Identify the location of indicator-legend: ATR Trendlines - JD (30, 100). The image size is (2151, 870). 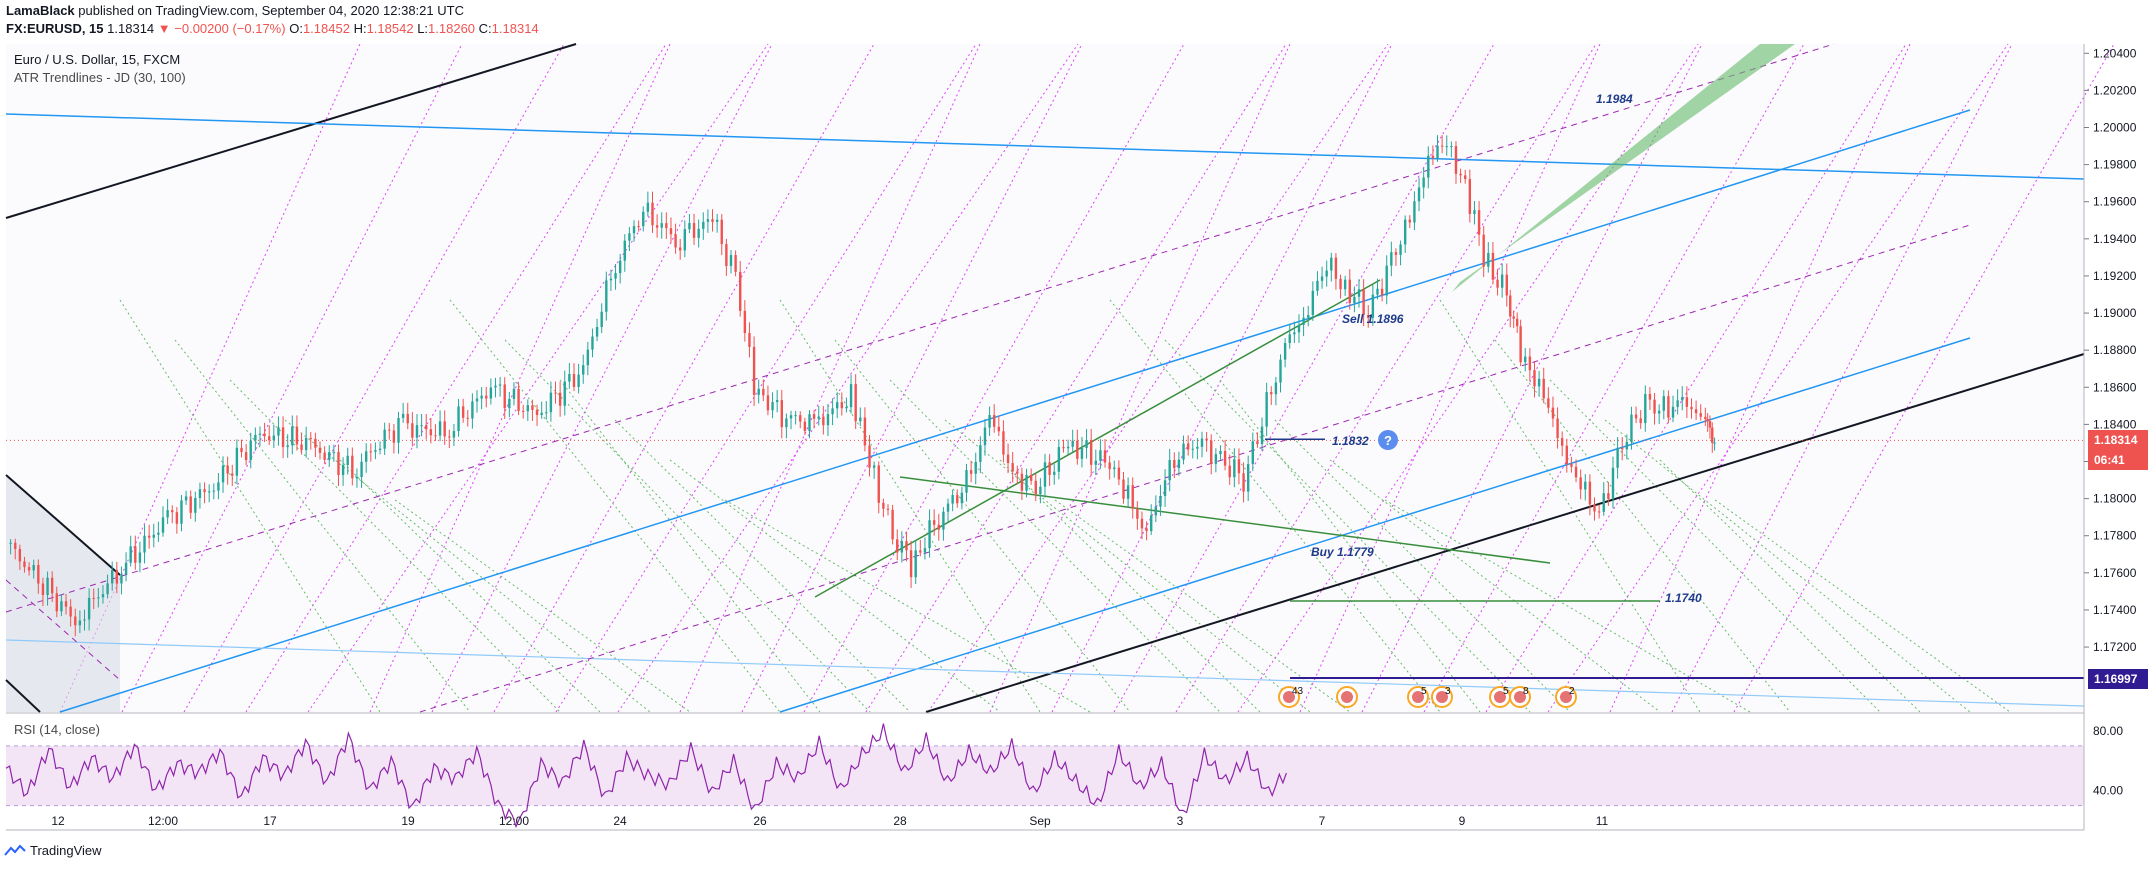
(100, 77).